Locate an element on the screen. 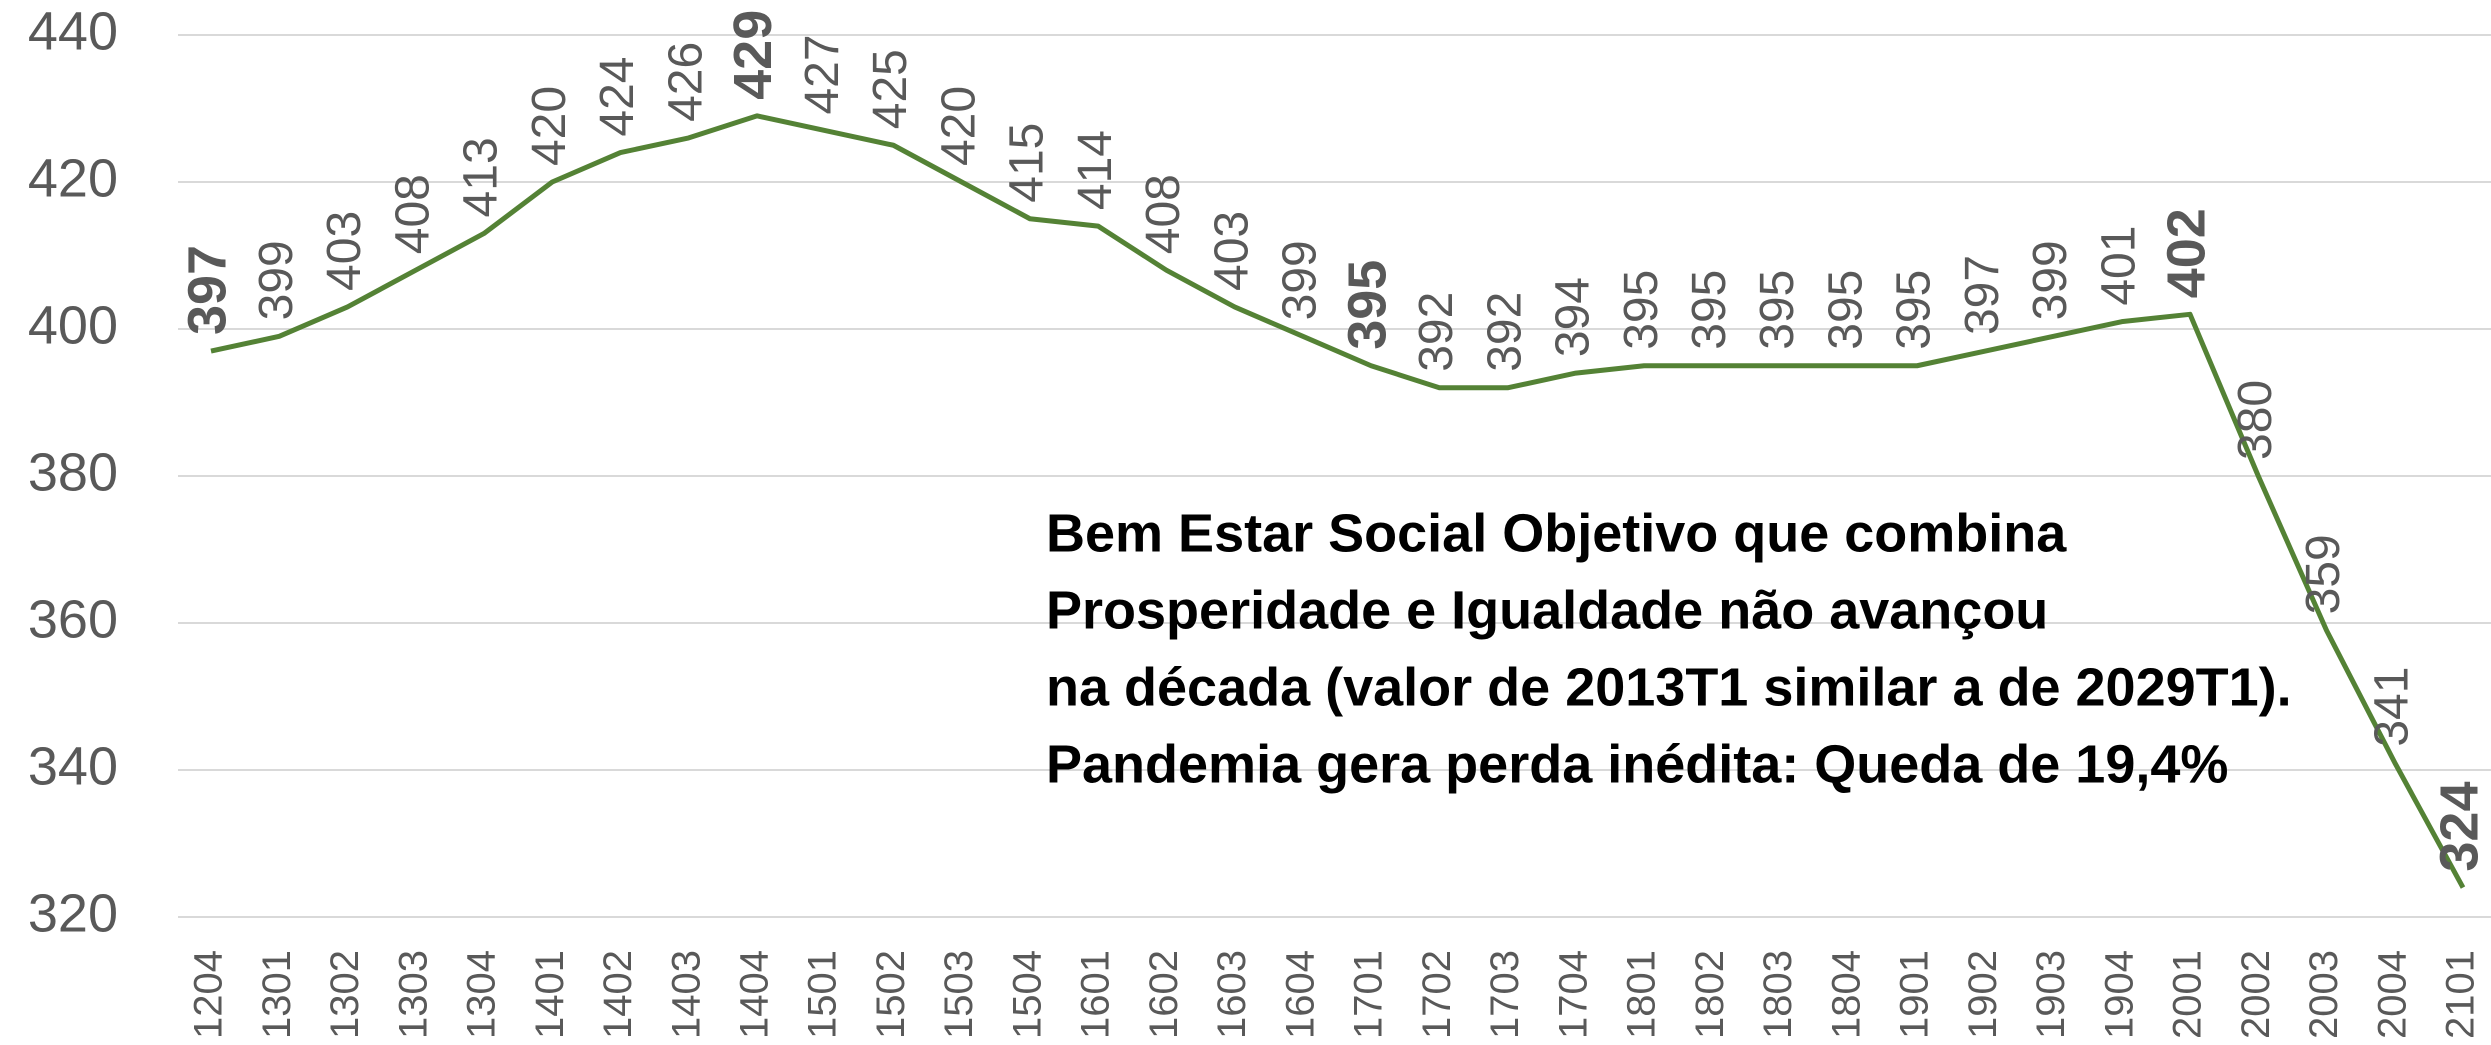 This screenshot has height=1045, width=2491. x-tick-label: 1902 is located at coordinates (1983, 994).